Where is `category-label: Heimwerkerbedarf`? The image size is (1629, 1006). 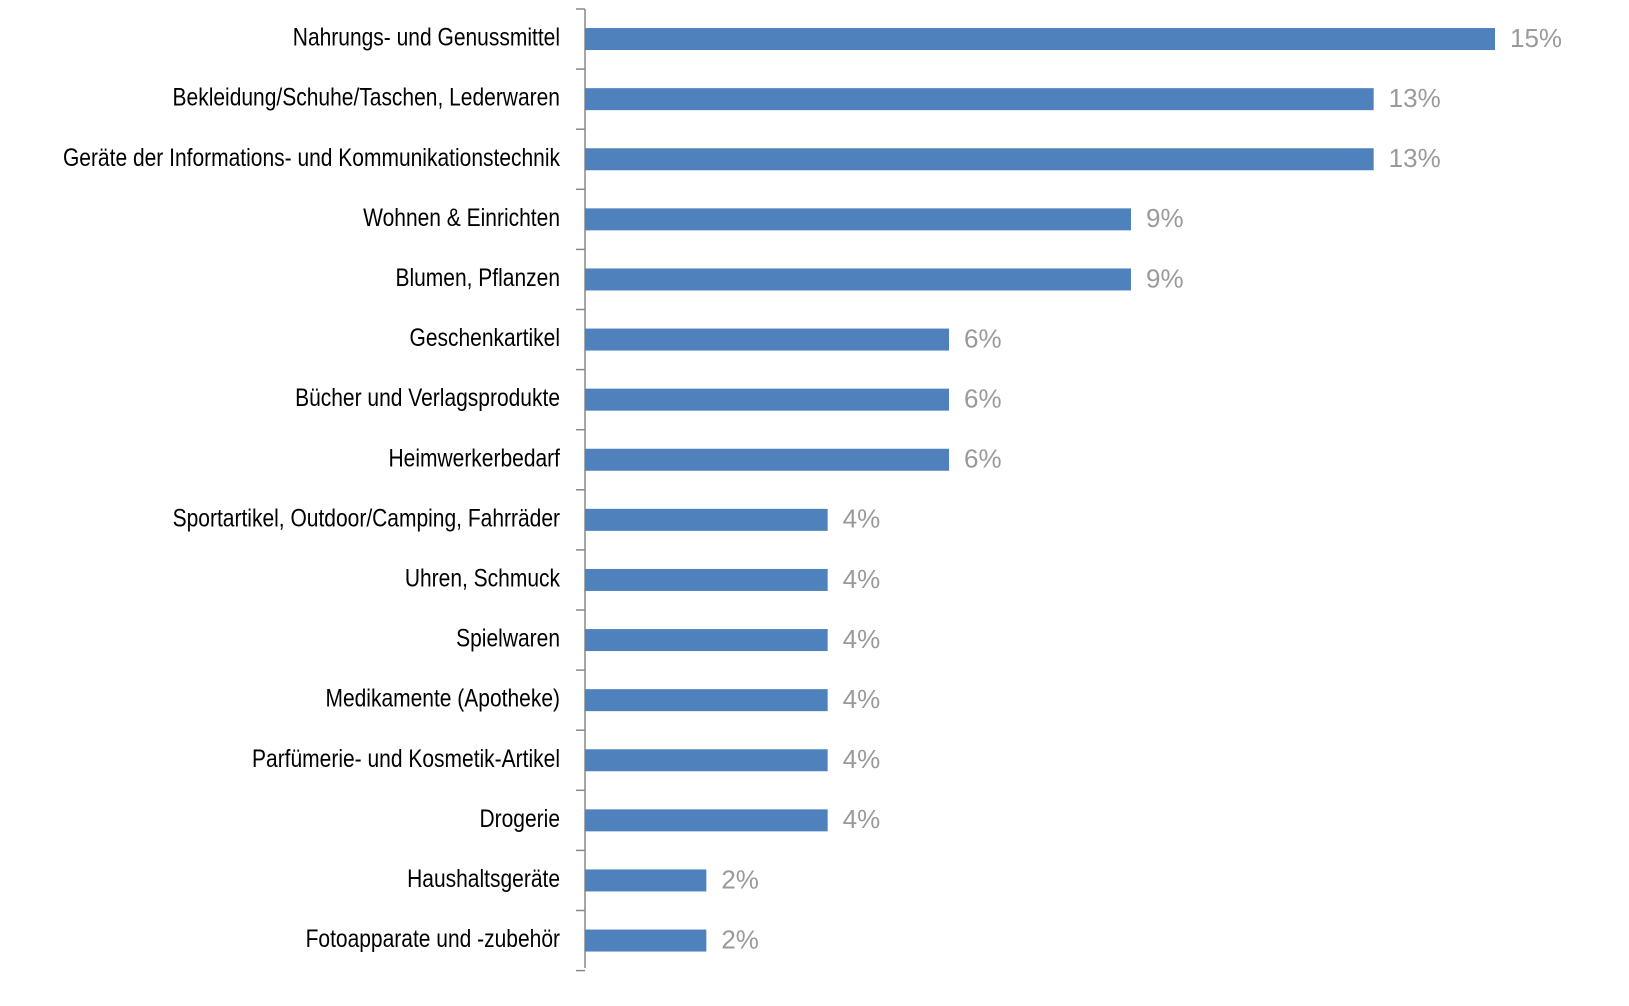 category-label: Heimwerkerbedarf is located at coordinates (474, 458).